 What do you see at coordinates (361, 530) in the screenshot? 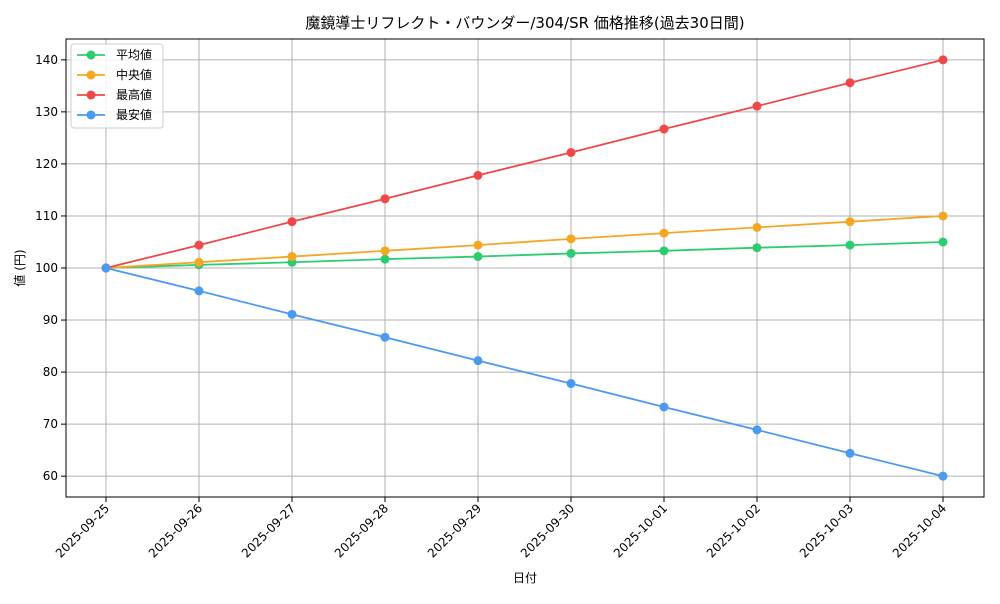
I see `x-tick-label: 2025-09-28` at bounding box center [361, 530].